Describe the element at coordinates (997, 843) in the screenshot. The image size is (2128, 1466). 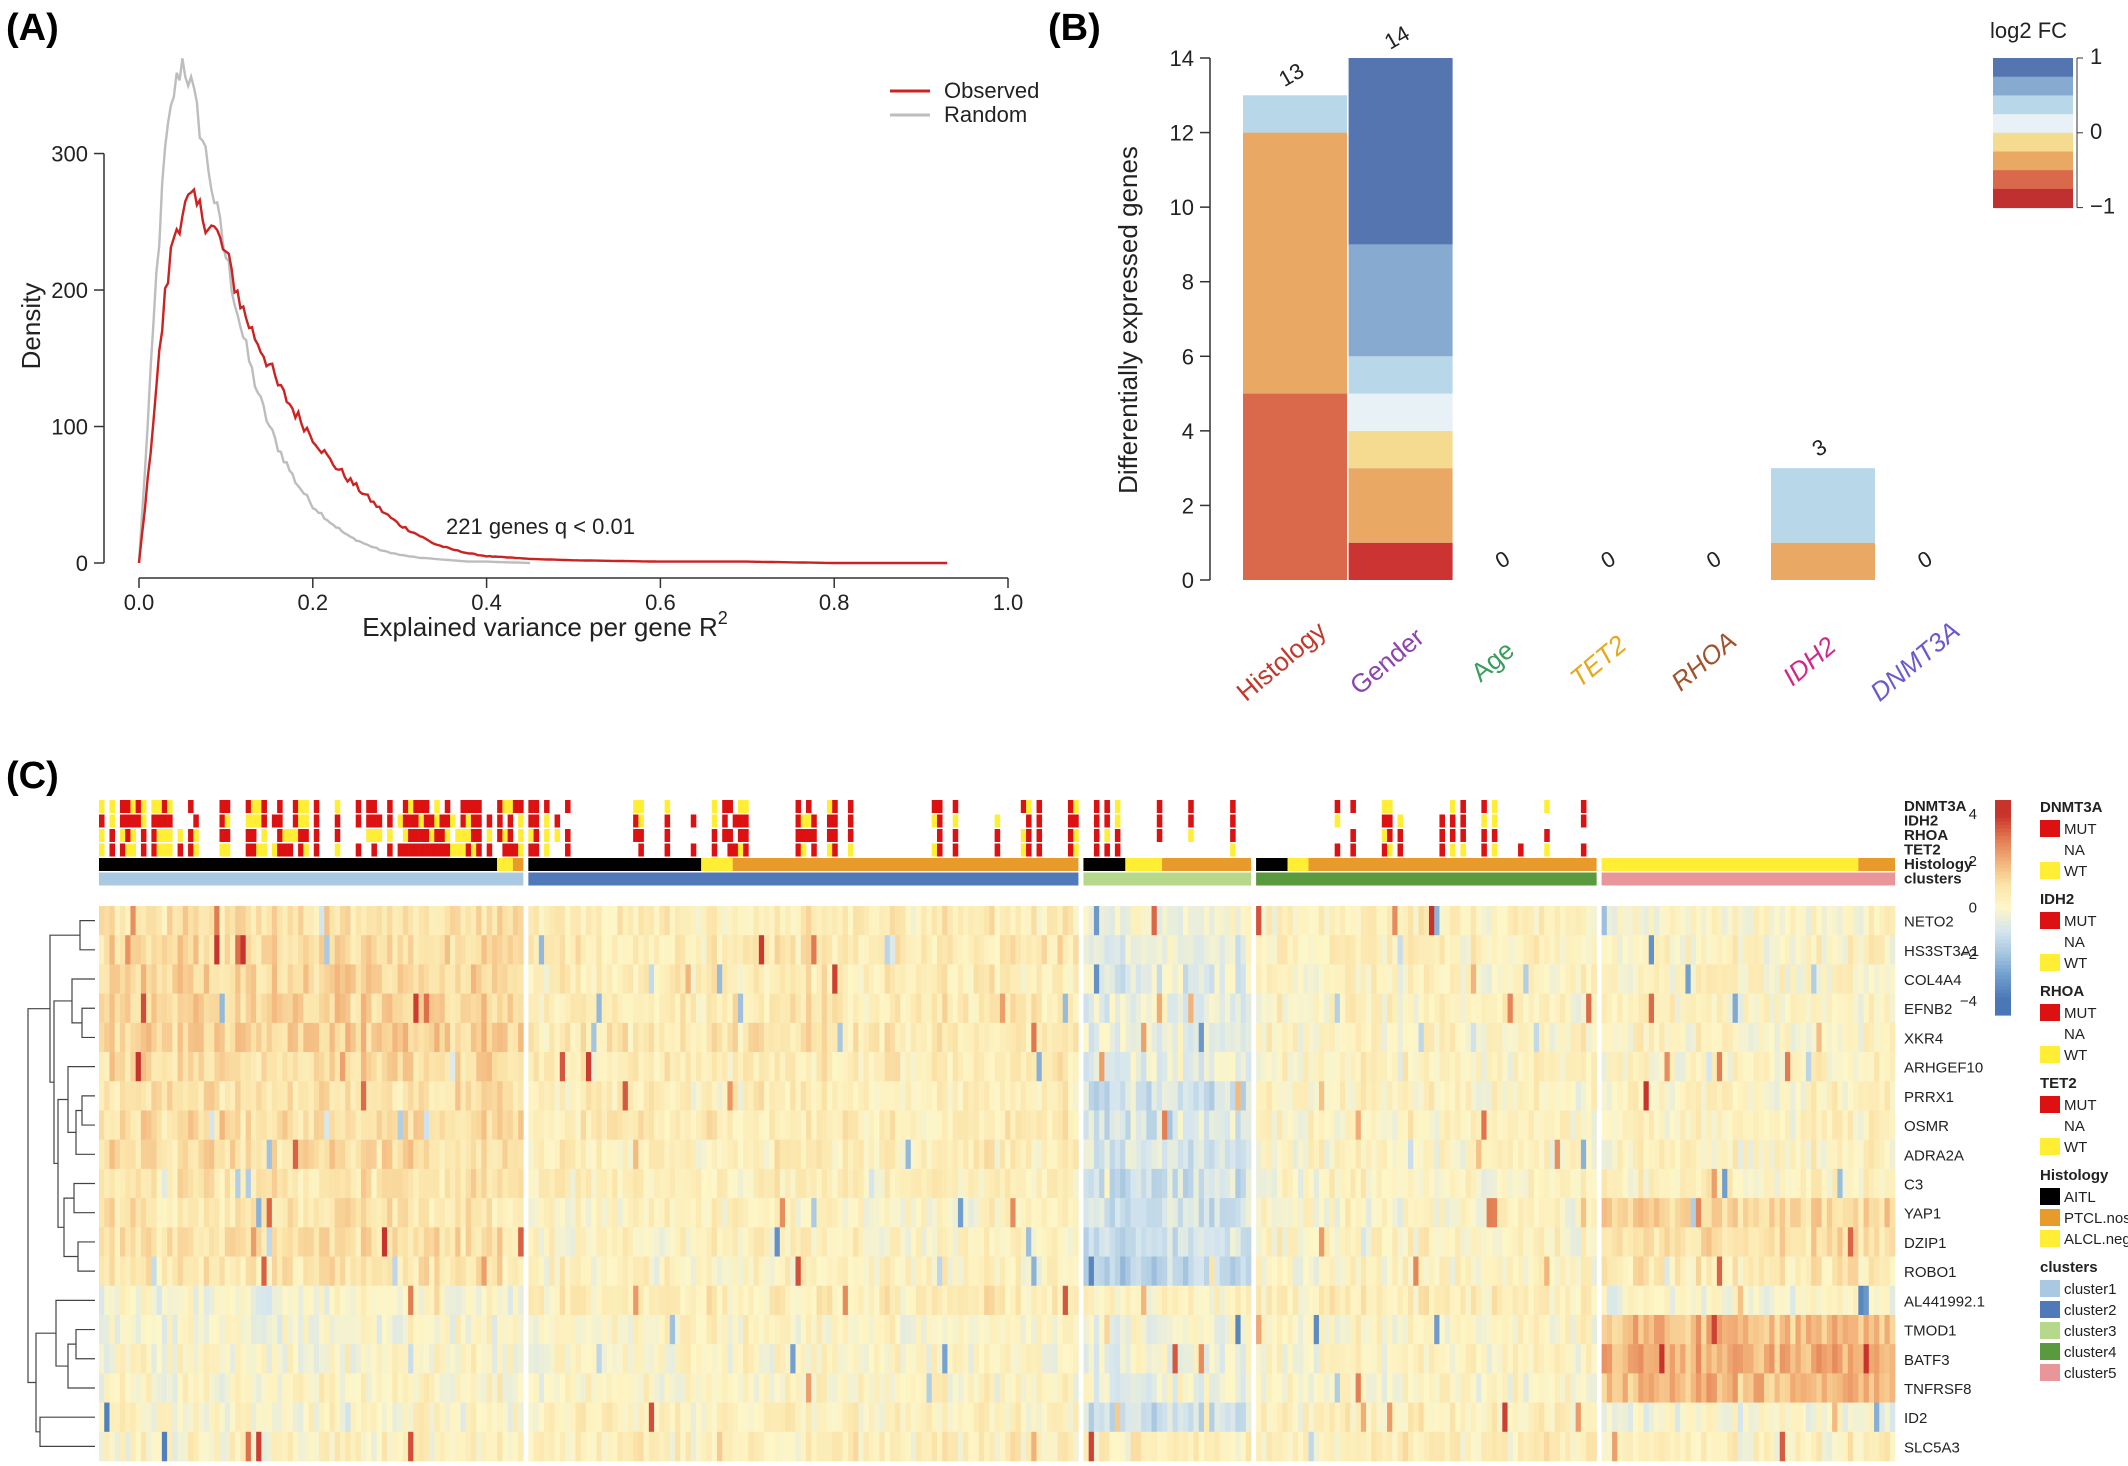
I see `panel-c-annotation-tracks` at that location.